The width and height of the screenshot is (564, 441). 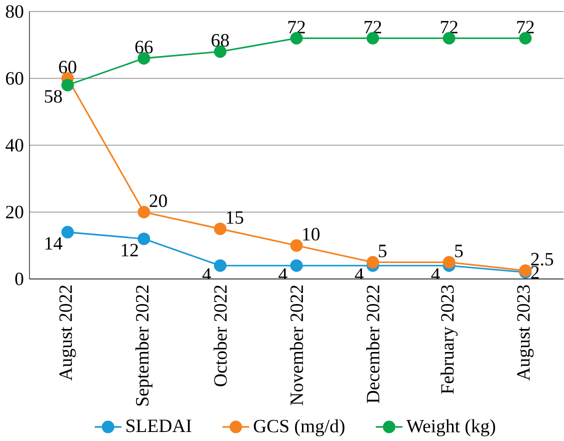 I want to click on legend-label: Weight (kg), so click(x=451, y=427).